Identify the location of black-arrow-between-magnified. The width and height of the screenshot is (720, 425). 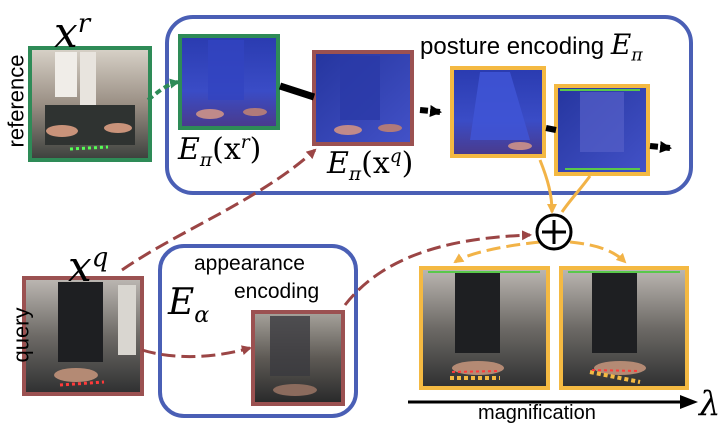
(551, 129).